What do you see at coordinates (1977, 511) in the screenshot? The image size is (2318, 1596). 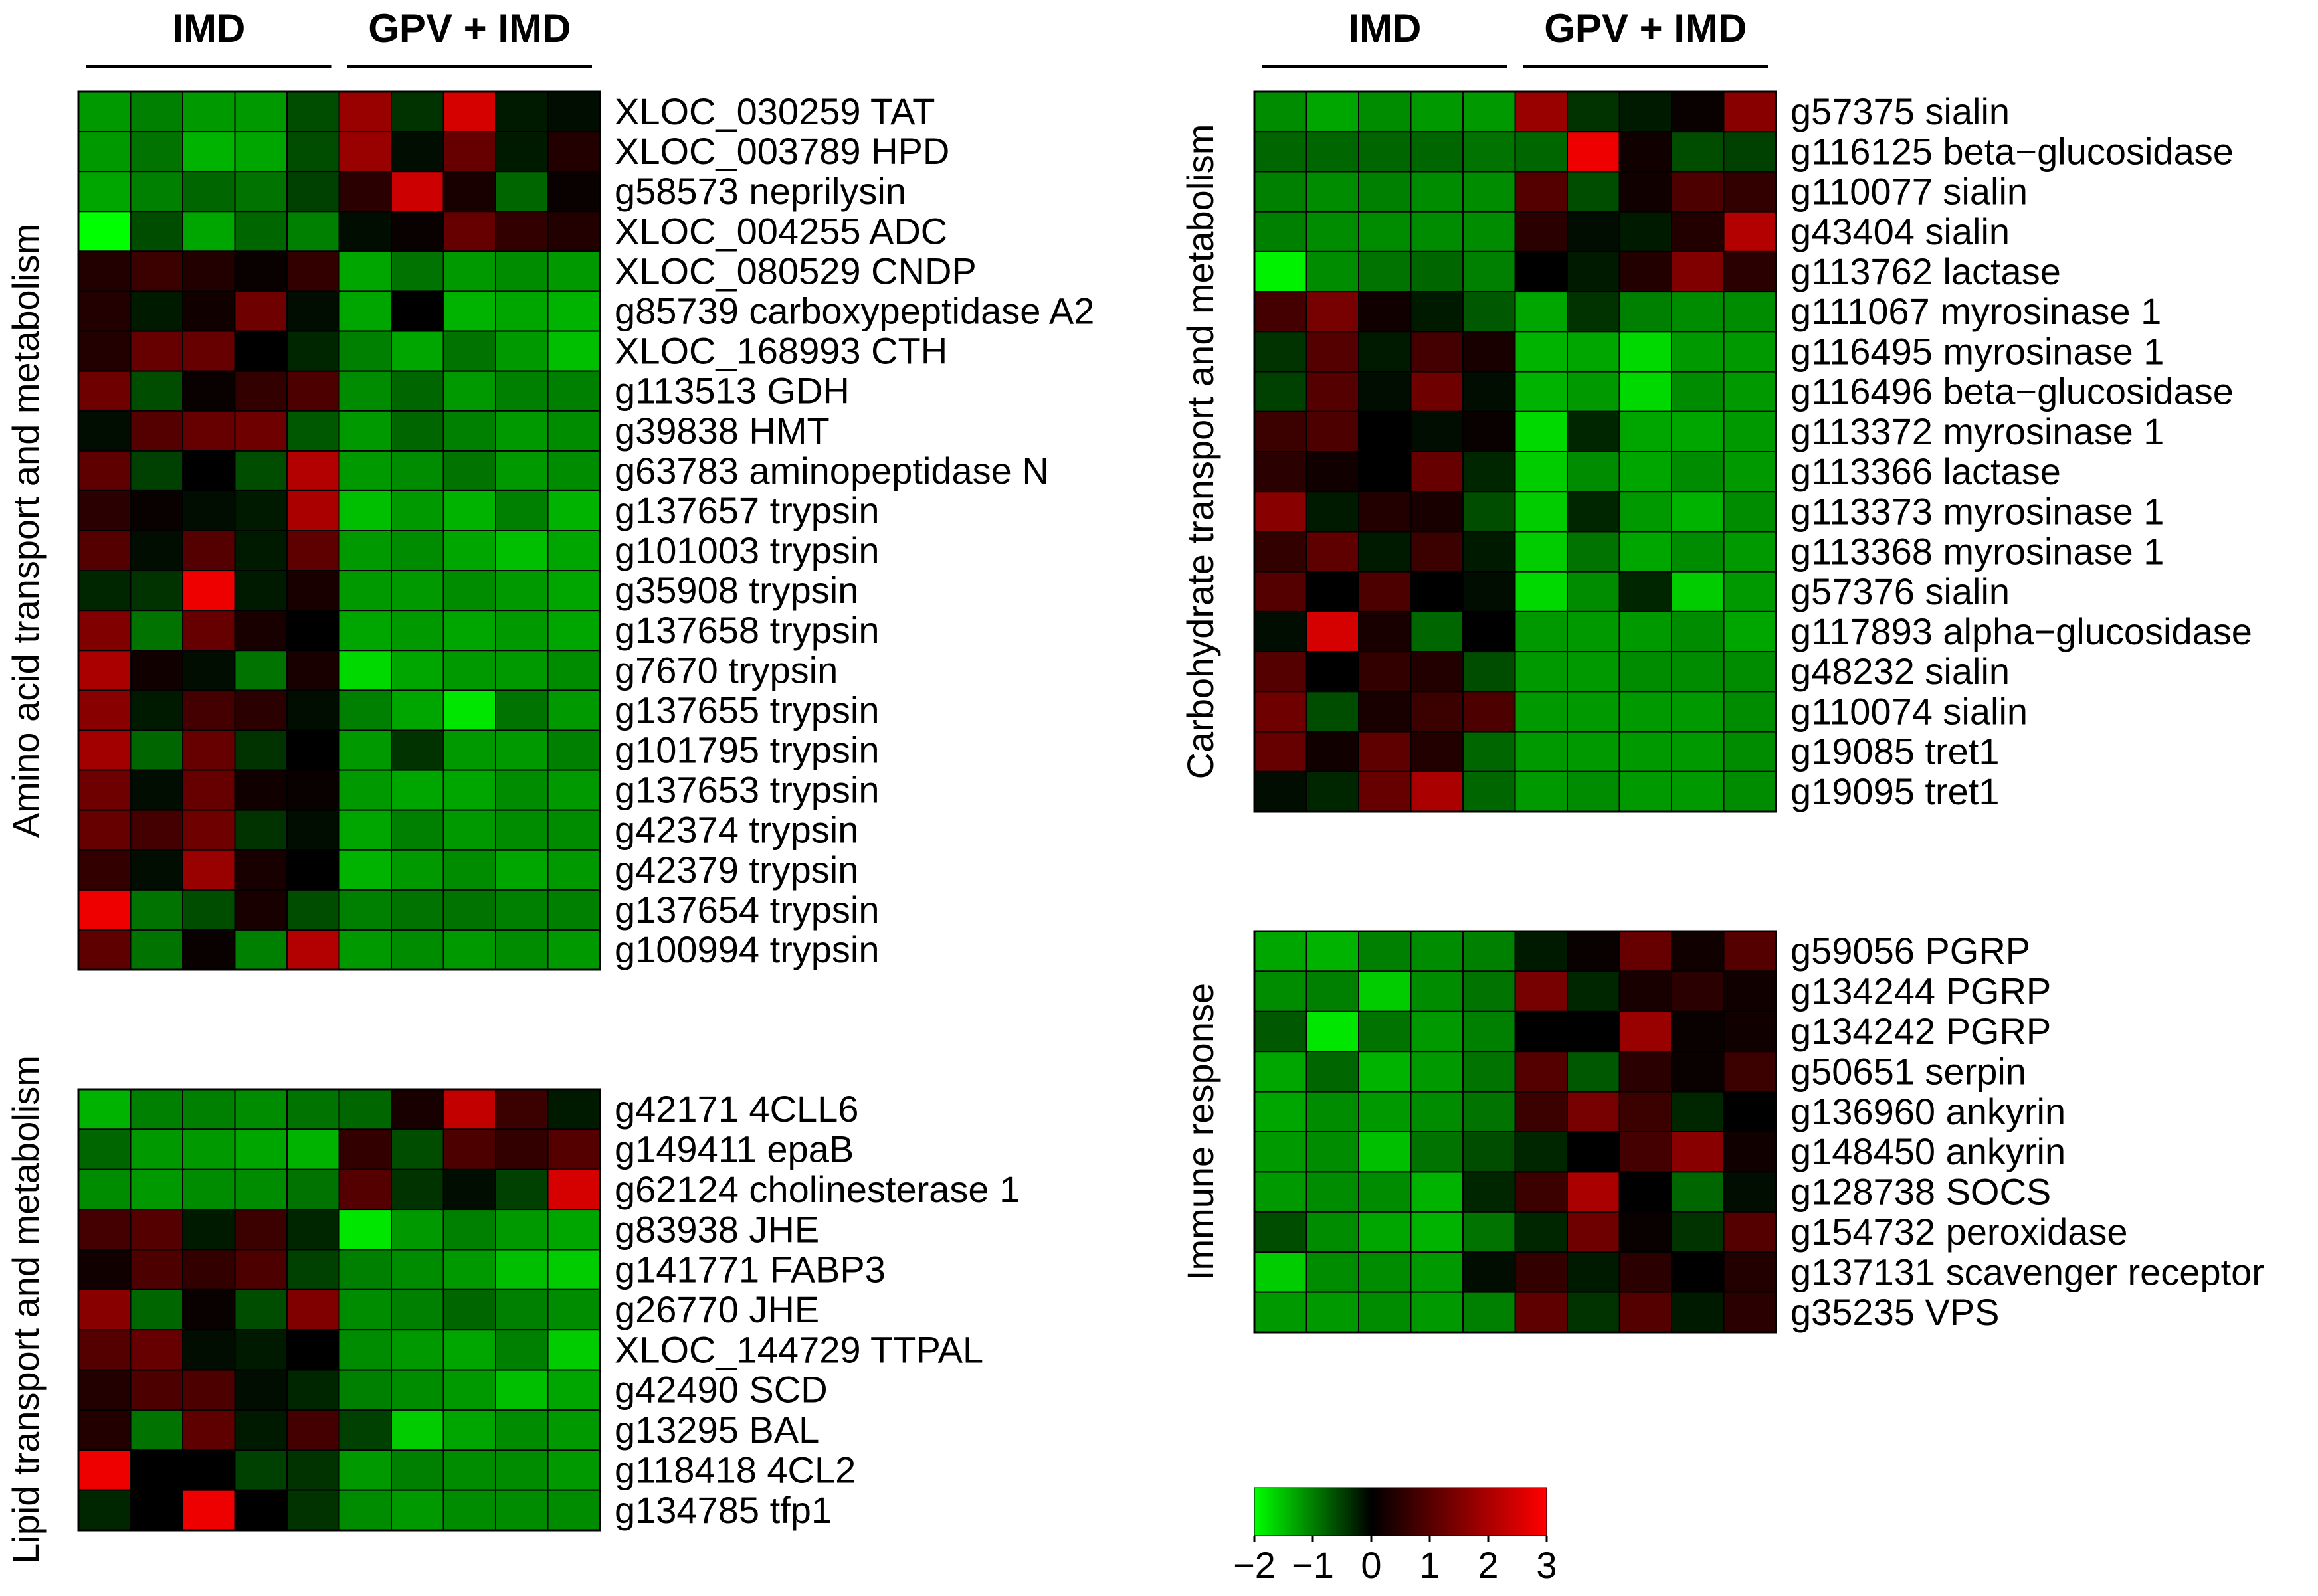 I see `row-label: g113373 myrosinase 1` at bounding box center [1977, 511].